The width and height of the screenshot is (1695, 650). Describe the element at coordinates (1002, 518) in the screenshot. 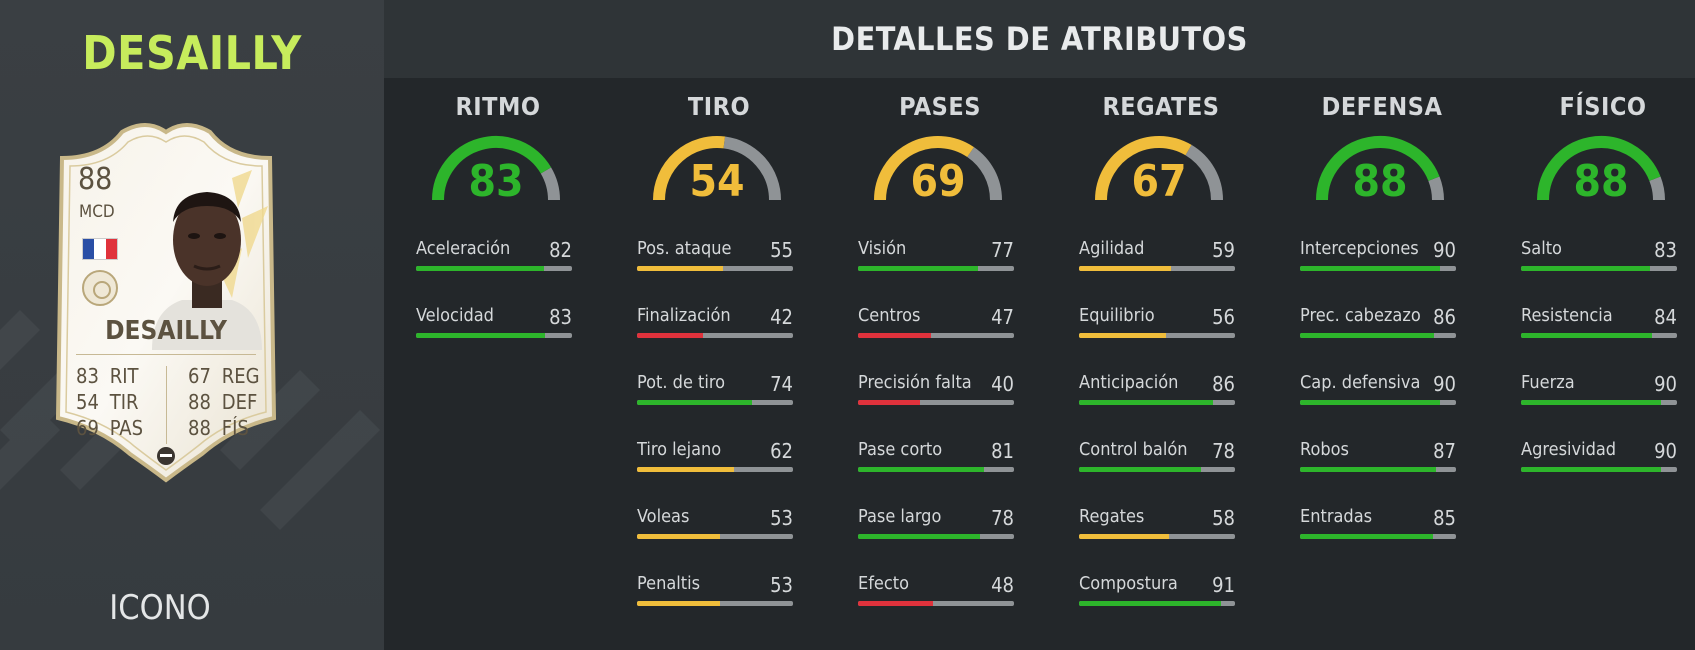

I see `attribute-value: 78` at that location.